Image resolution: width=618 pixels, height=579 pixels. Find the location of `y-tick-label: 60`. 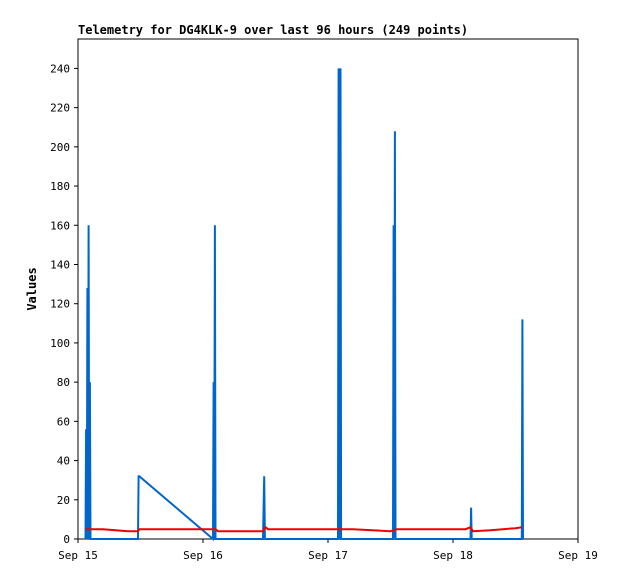

y-tick-label: 60 is located at coordinates (63, 421).